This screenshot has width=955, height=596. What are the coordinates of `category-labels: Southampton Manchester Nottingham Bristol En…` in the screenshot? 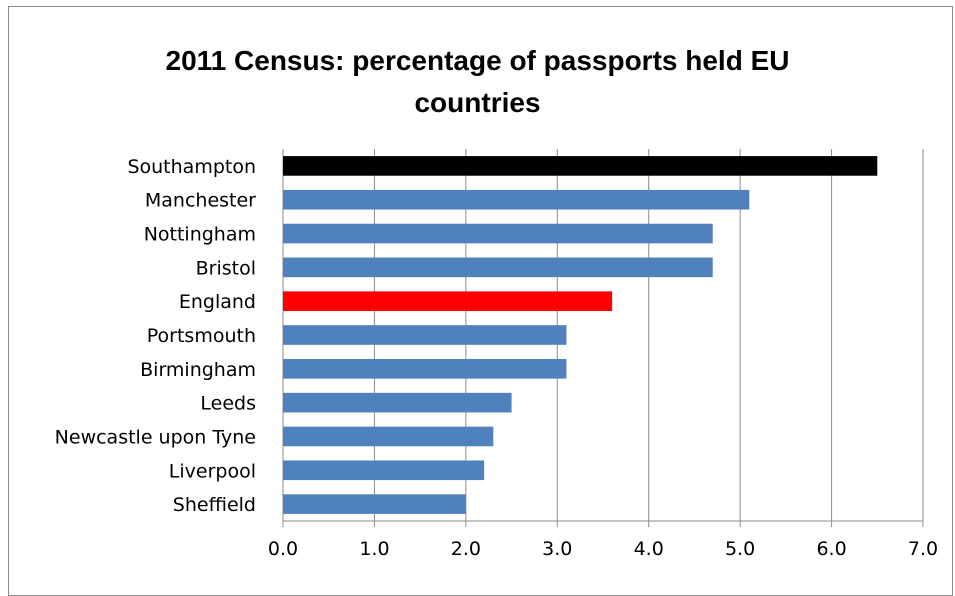 It's located at (156, 336).